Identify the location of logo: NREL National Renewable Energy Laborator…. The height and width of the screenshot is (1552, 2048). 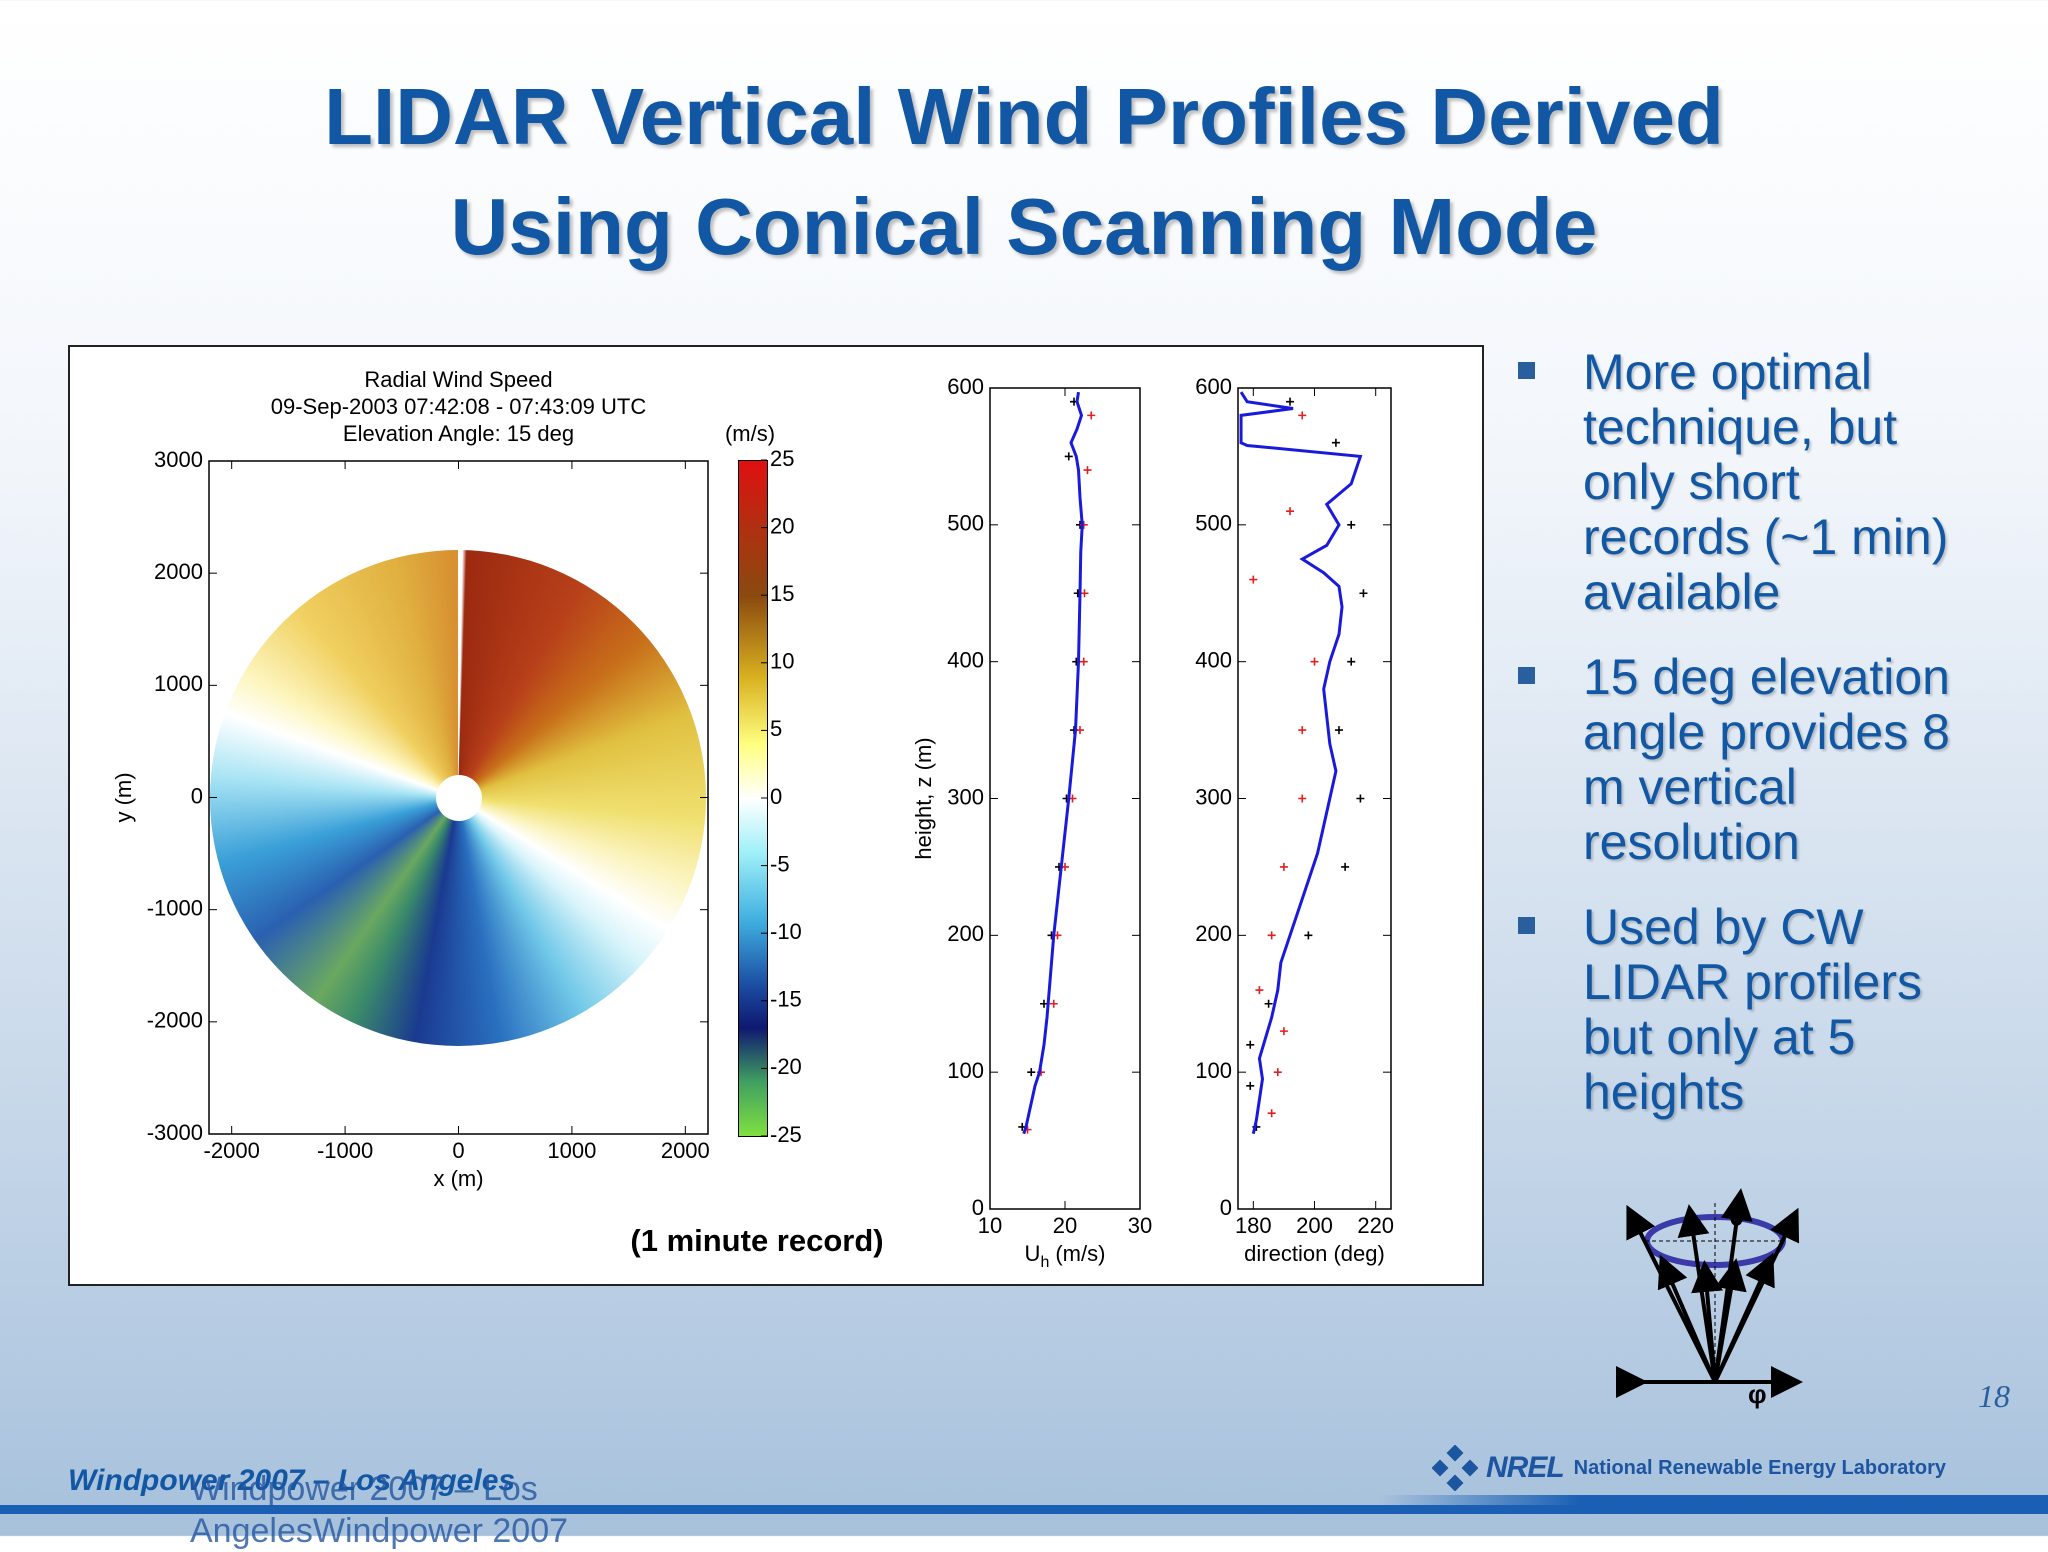
(1689, 1468).